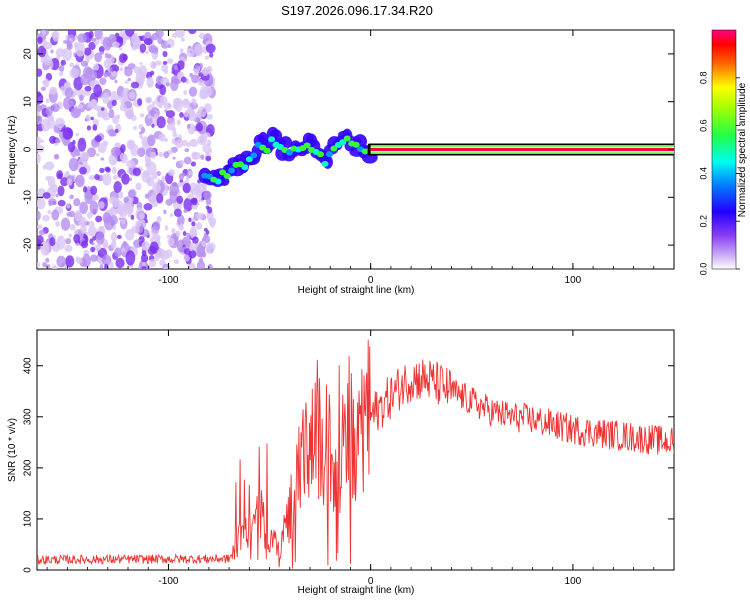 The height and width of the screenshot is (600, 750). Describe the element at coordinates (356, 290) in the screenshot. I see `spectrogram-xlabel: Height of straight line (km)` at that location.